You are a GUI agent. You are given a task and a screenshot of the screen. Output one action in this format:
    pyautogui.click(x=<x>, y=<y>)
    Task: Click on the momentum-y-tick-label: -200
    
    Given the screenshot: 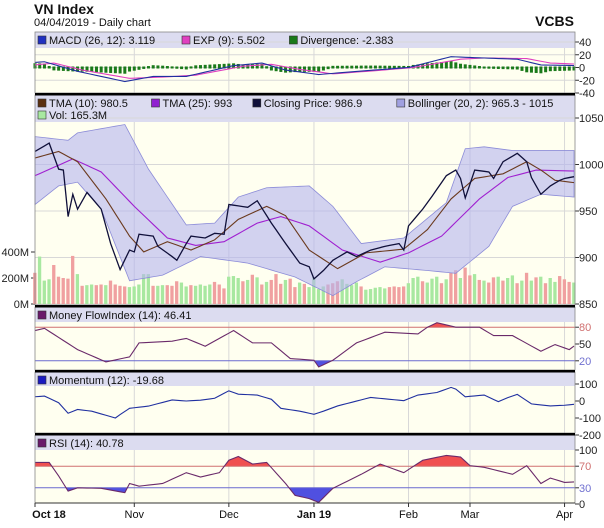 What is the action you would take?
    pyautogui.click(x=590, y=436)
    